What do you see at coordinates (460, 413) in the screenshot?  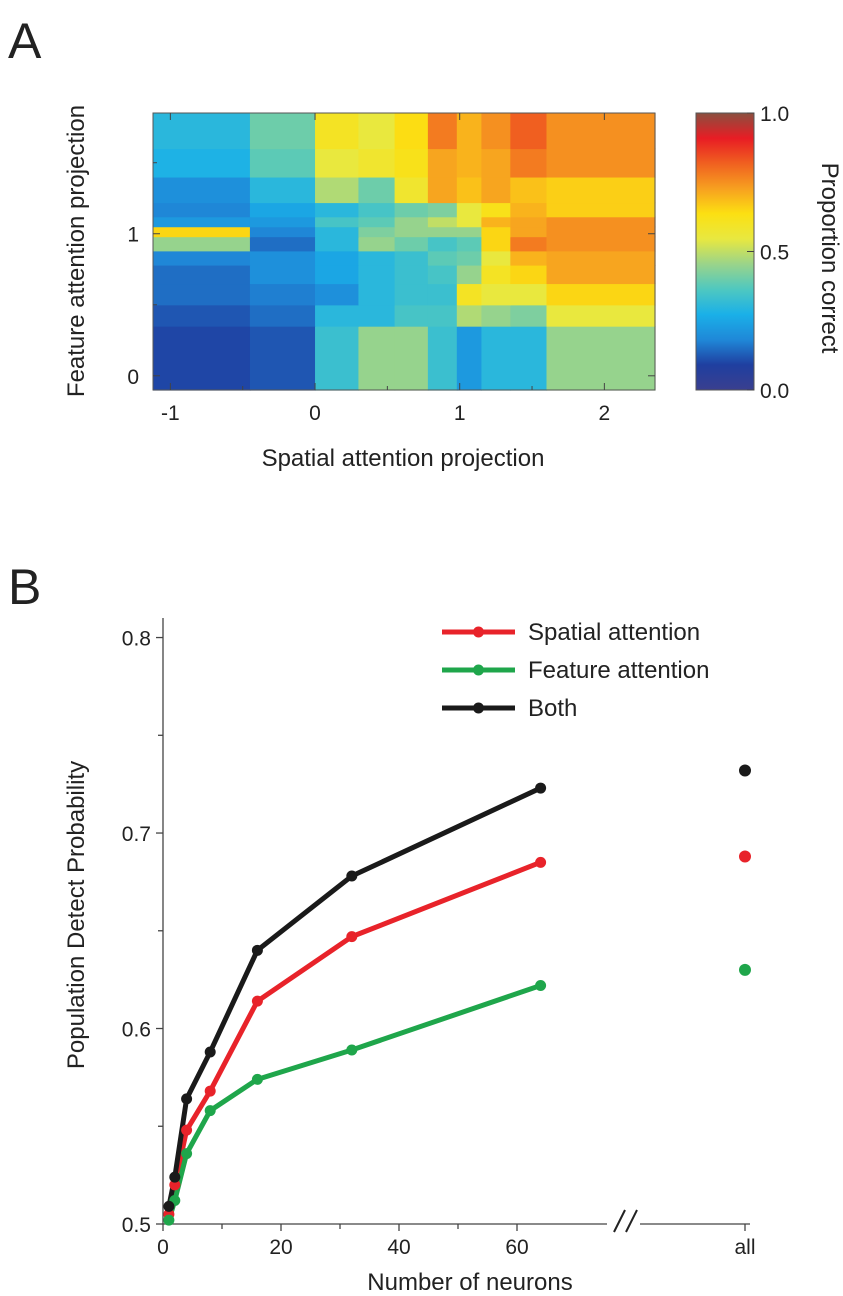 I see `heatmap-x-tick-label: 1` at bounding box center [460, 413].